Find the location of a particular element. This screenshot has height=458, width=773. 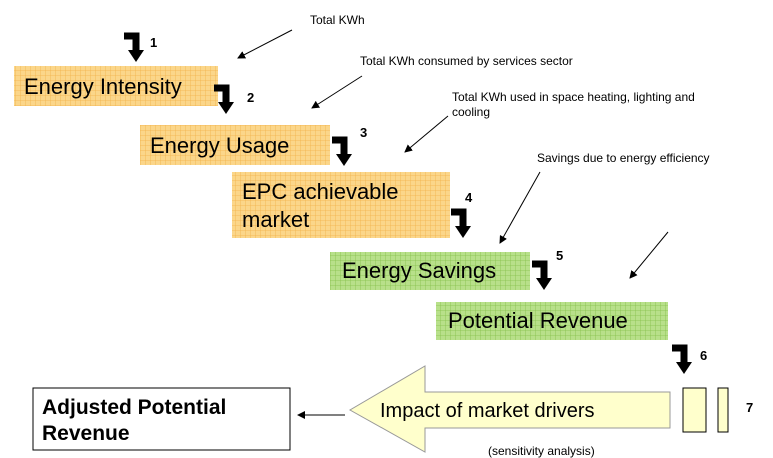

box-label: EPC achievable is located at coordinates (320, 191).